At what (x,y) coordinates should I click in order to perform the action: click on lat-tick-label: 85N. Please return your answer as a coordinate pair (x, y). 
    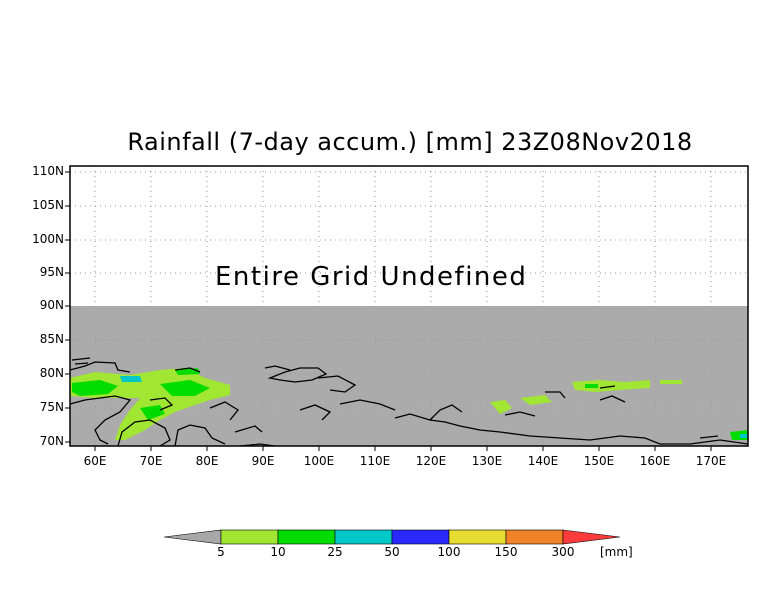
    Looking at the image, I should click on (51, 339).